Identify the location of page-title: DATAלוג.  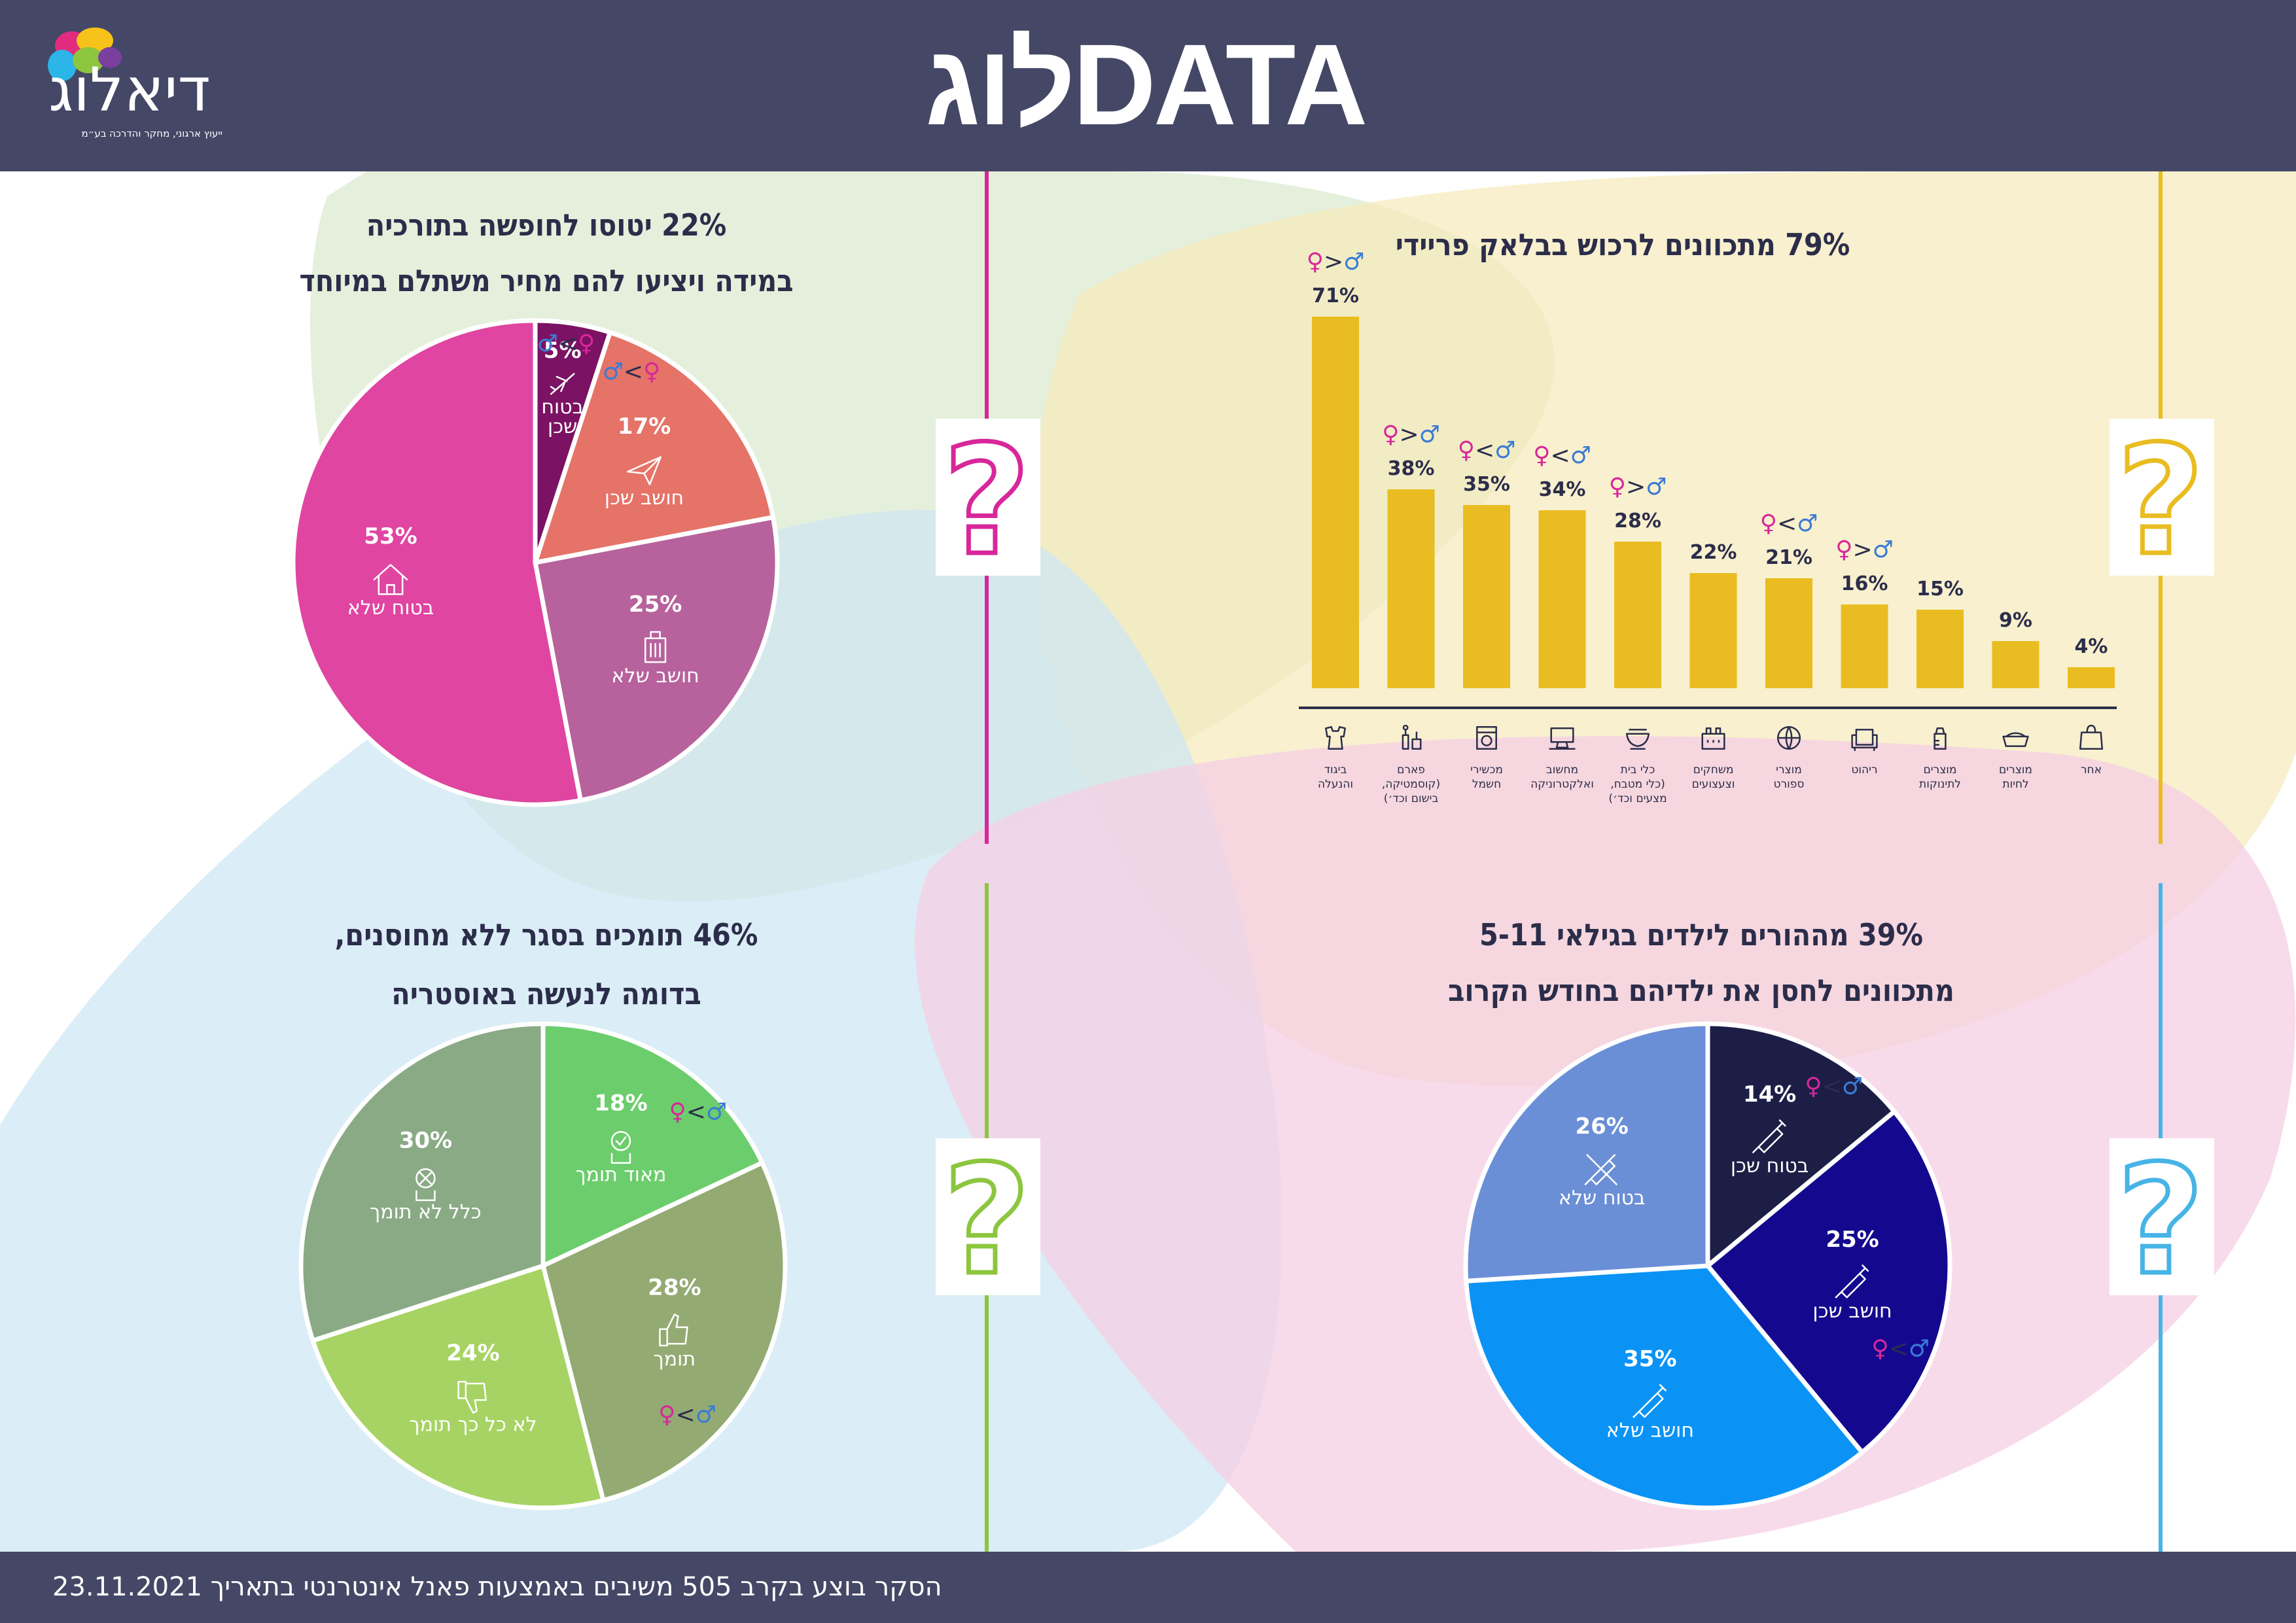
(1146, 85).